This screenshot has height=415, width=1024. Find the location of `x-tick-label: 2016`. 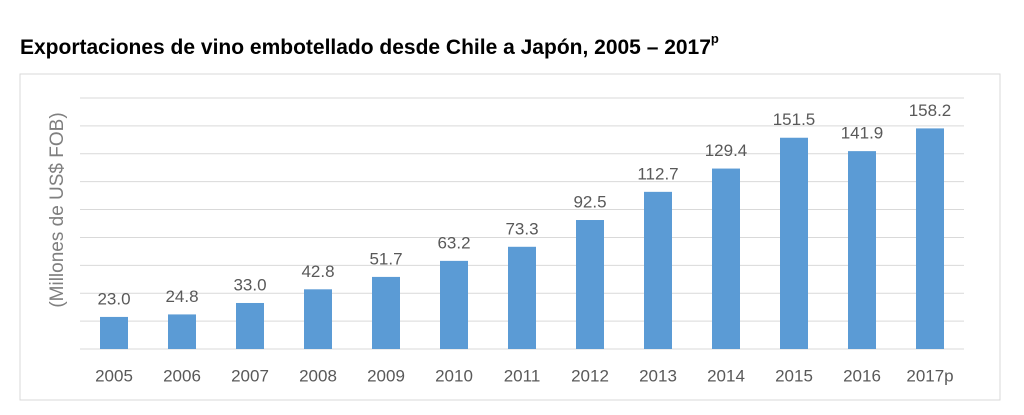

x-tick-label: 2016 is located at coordinates (862, 375).